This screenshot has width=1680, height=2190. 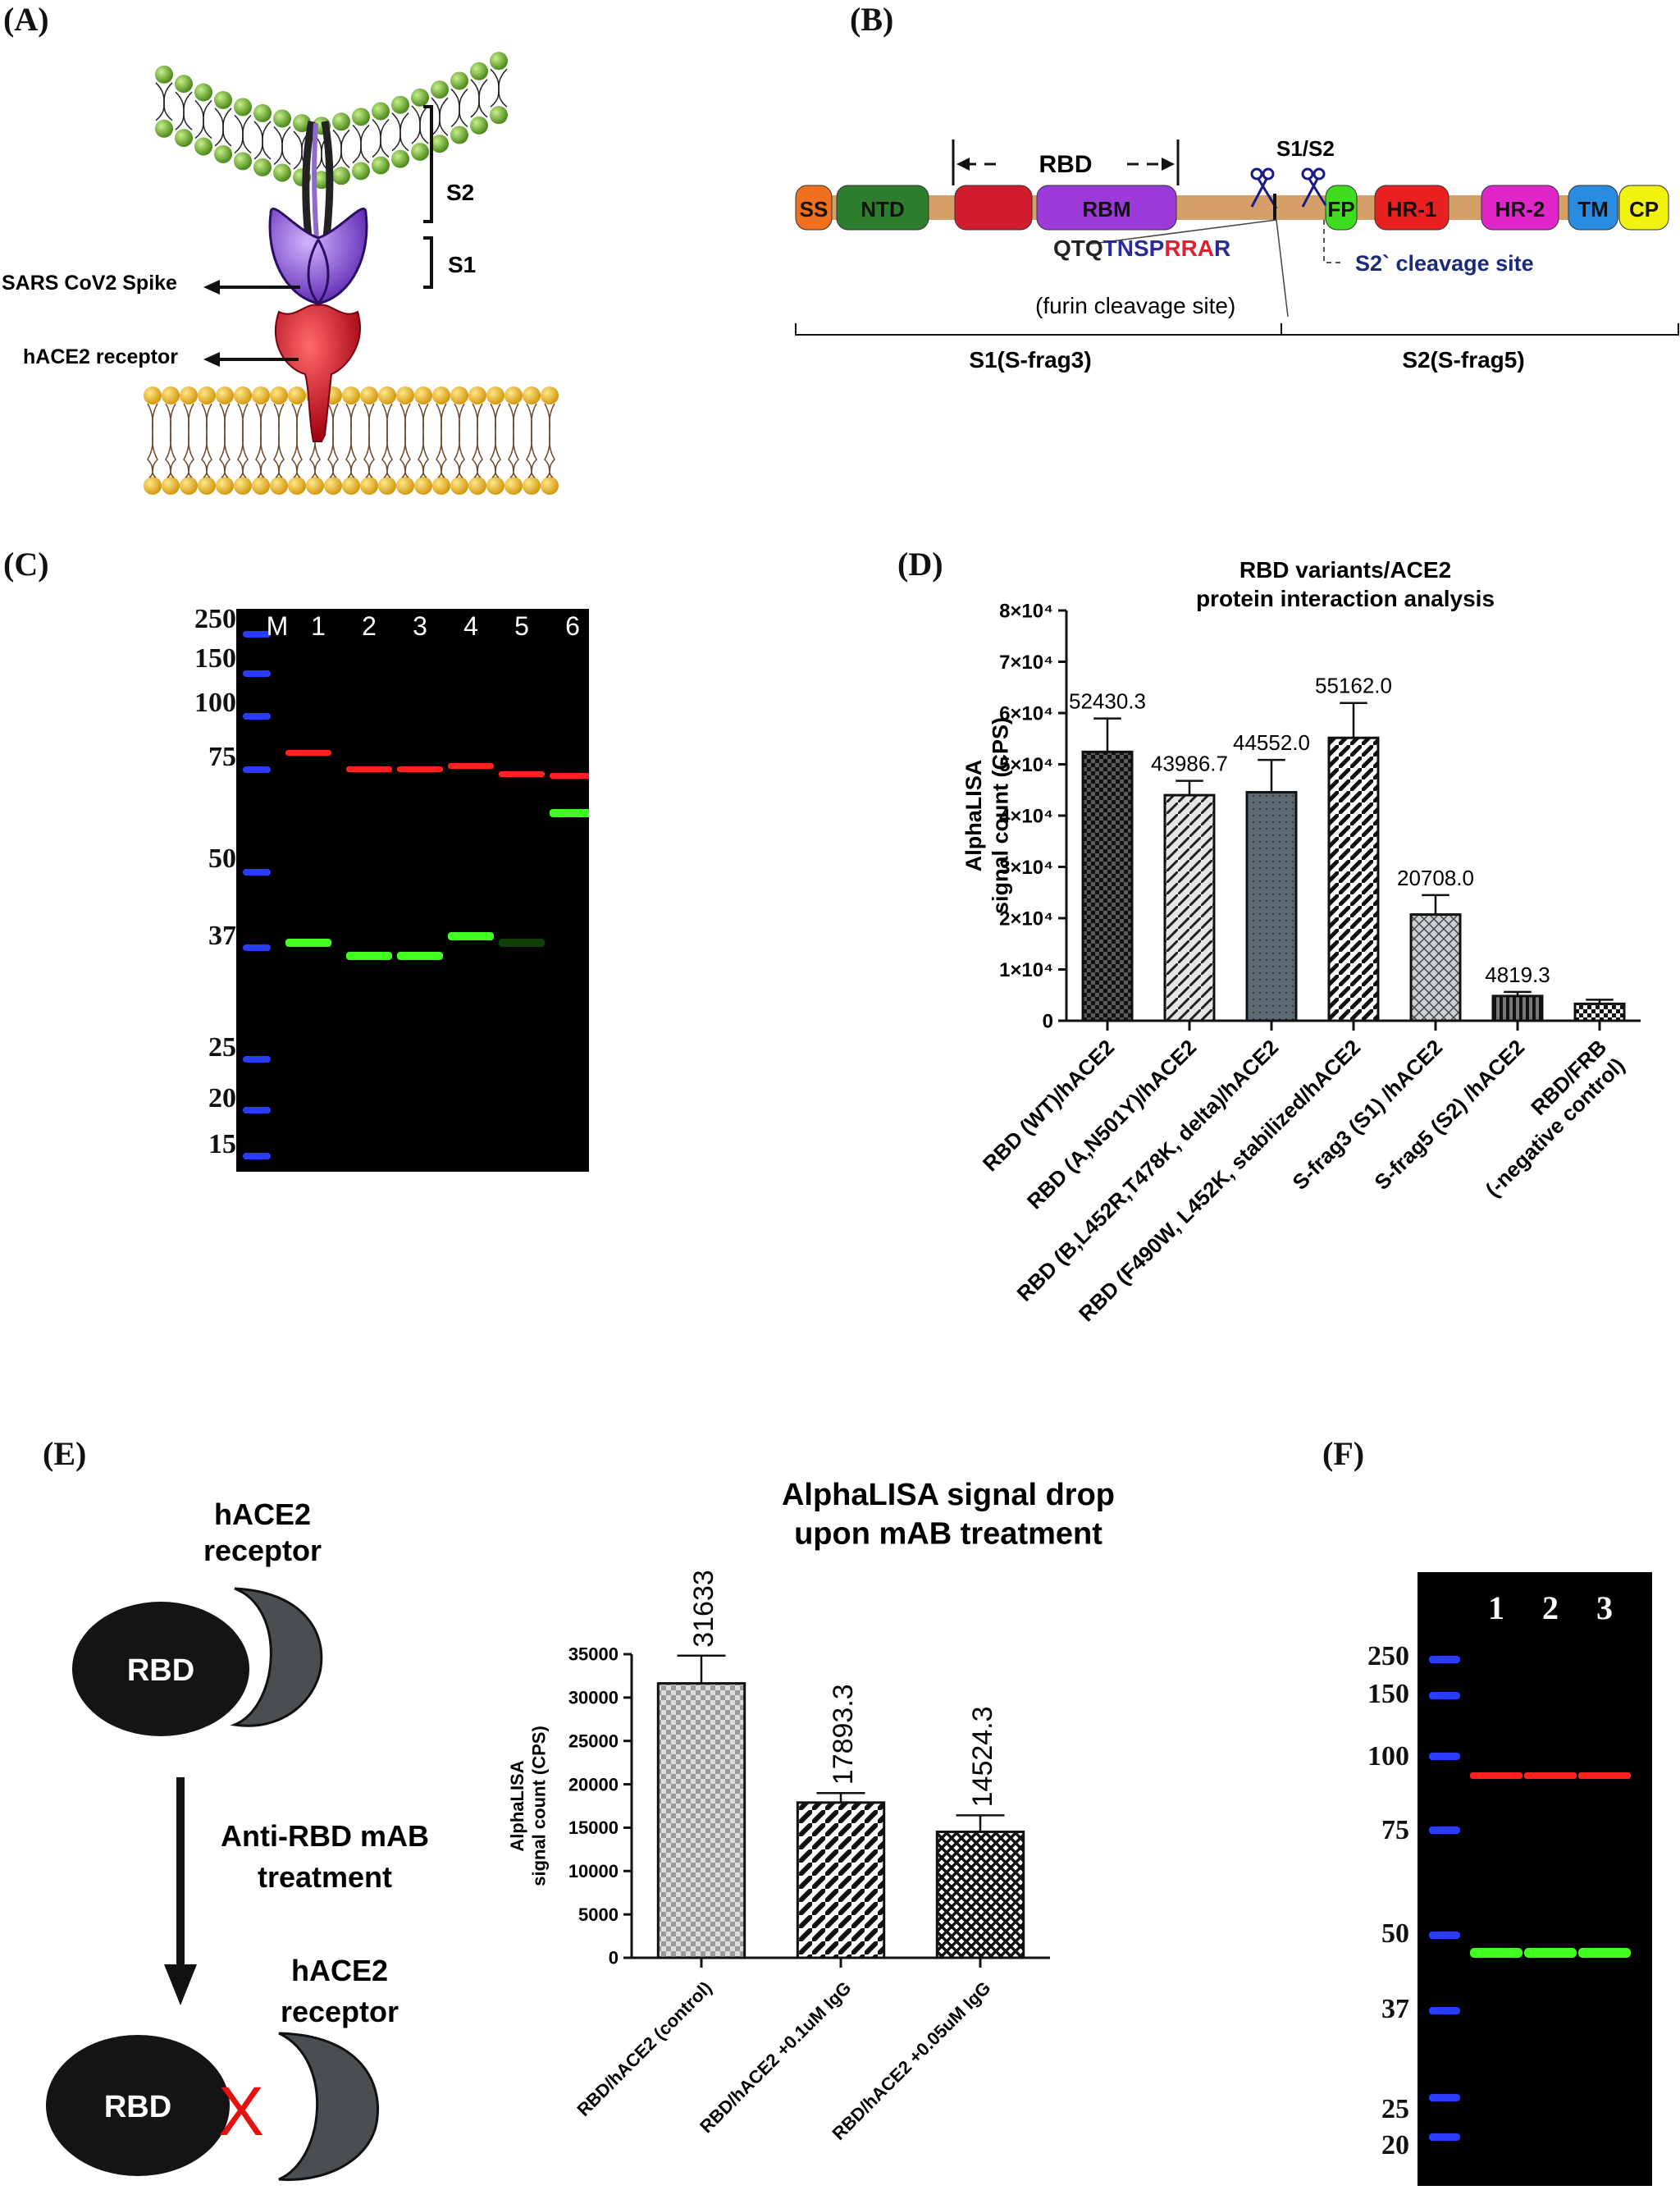 What do you see at coordinates (325, 1857) in the screenshot?
I see `treatment-label: Anti-RBD mAB treatment` at bounding box center [325, 1857].